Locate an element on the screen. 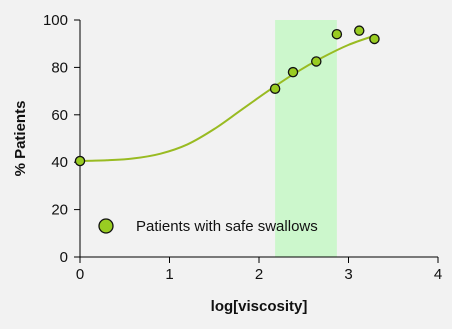 This screenshot has width=452, height=329. y-tick-label: 0 is located at coordinates (64, 257).